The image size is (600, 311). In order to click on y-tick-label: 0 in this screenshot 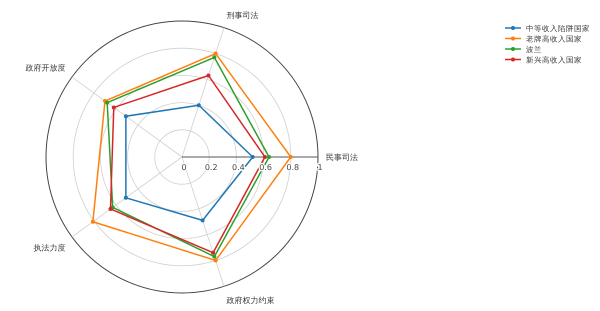, I will do `click(184, 167)`.